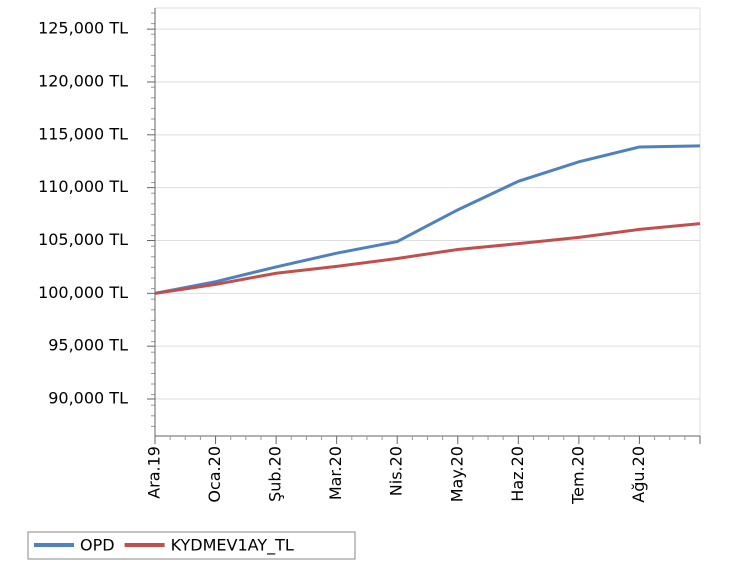 The width and height of the screenshot is (729, 587). I want to click on legend-box, so click(191, 545).